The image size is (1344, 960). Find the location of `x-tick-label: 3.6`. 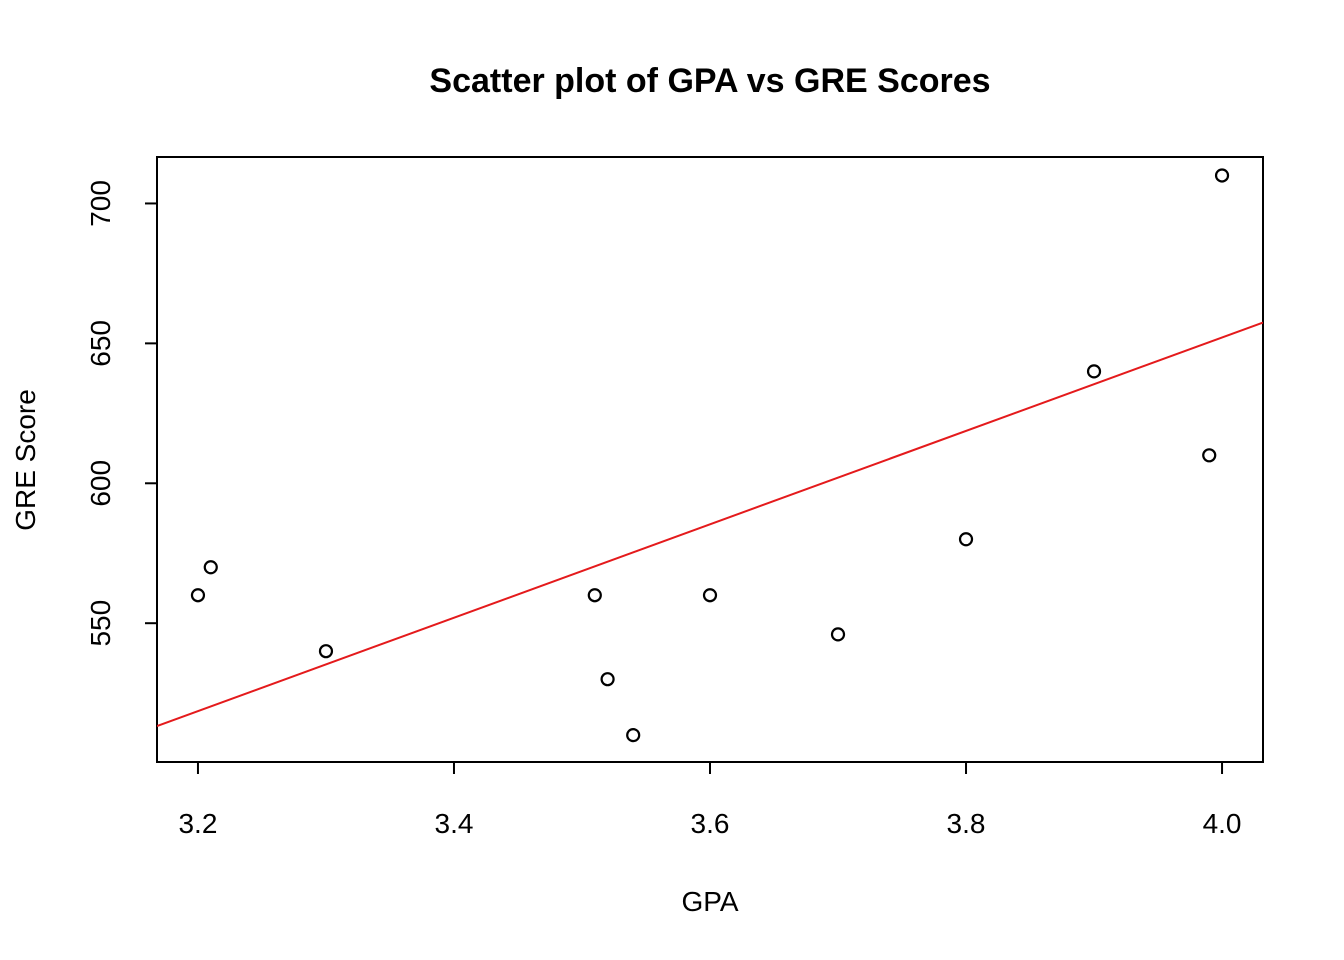

x-tick-label: 3.6 is located at coordinates (710, 823).